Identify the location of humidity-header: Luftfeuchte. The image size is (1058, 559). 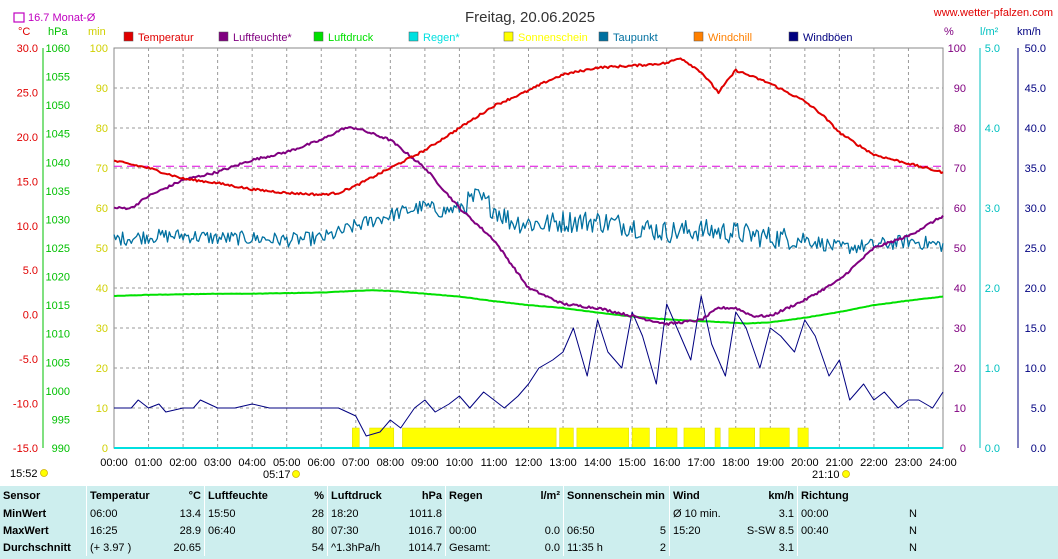
(237, 495).